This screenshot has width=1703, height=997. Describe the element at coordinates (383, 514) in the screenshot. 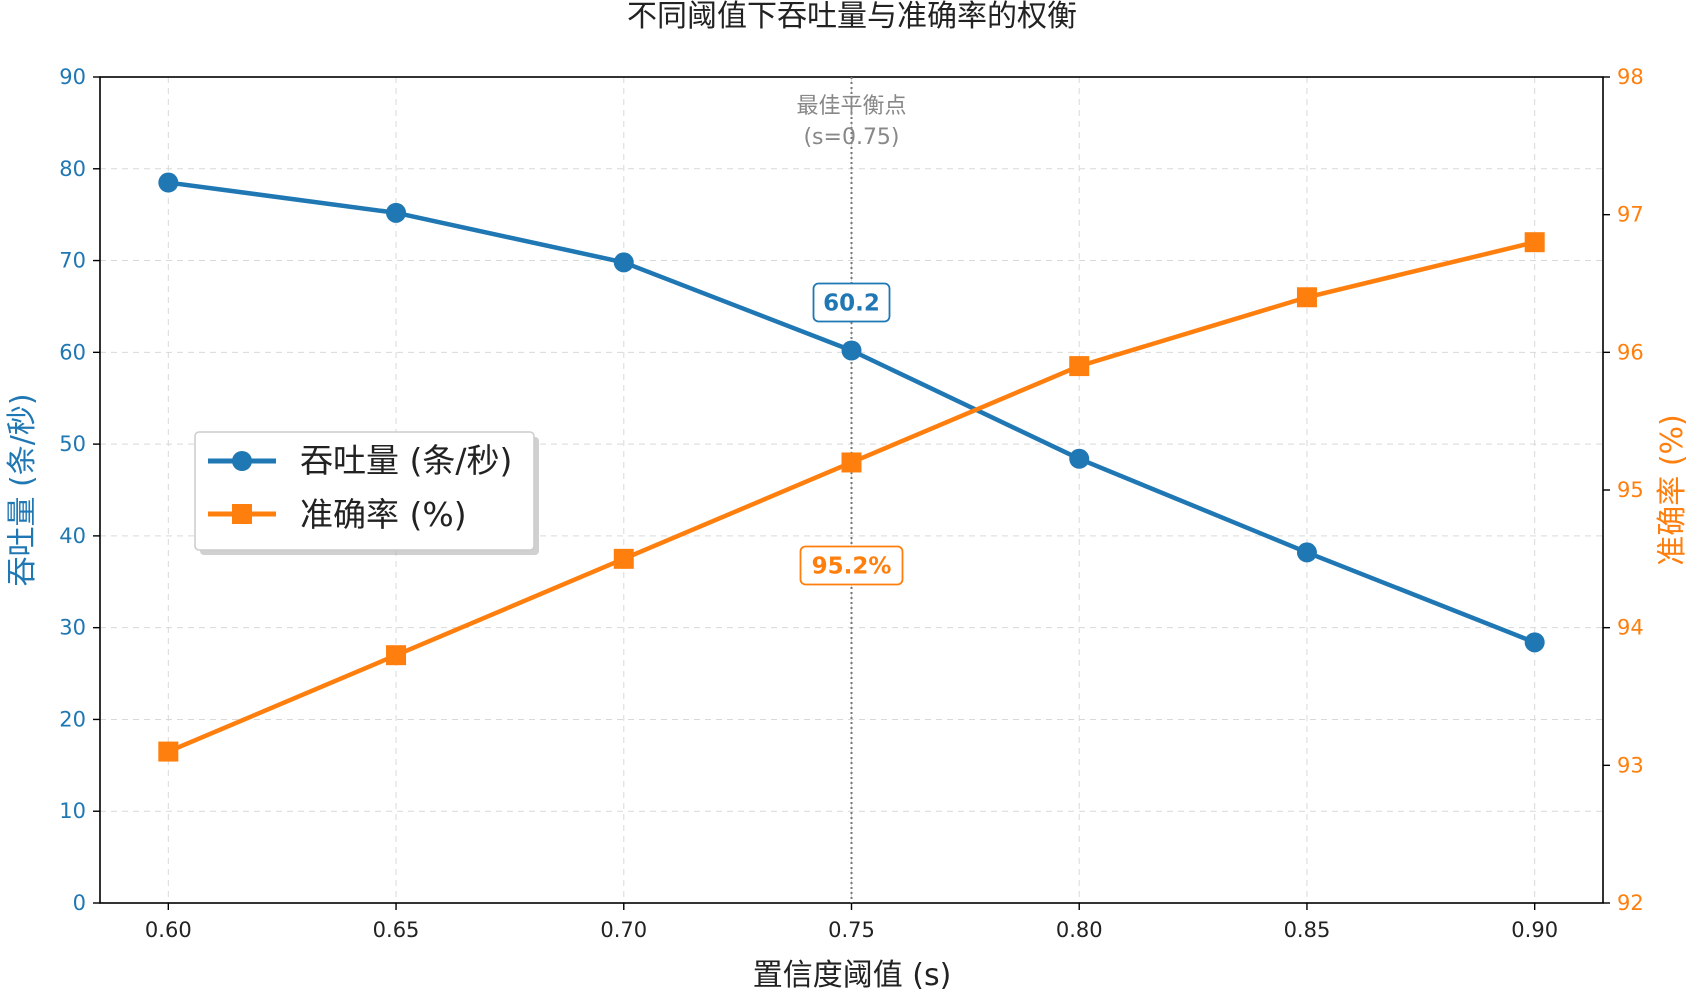

I see `legend-accuracy-label: 准确率 (%)` at that location.